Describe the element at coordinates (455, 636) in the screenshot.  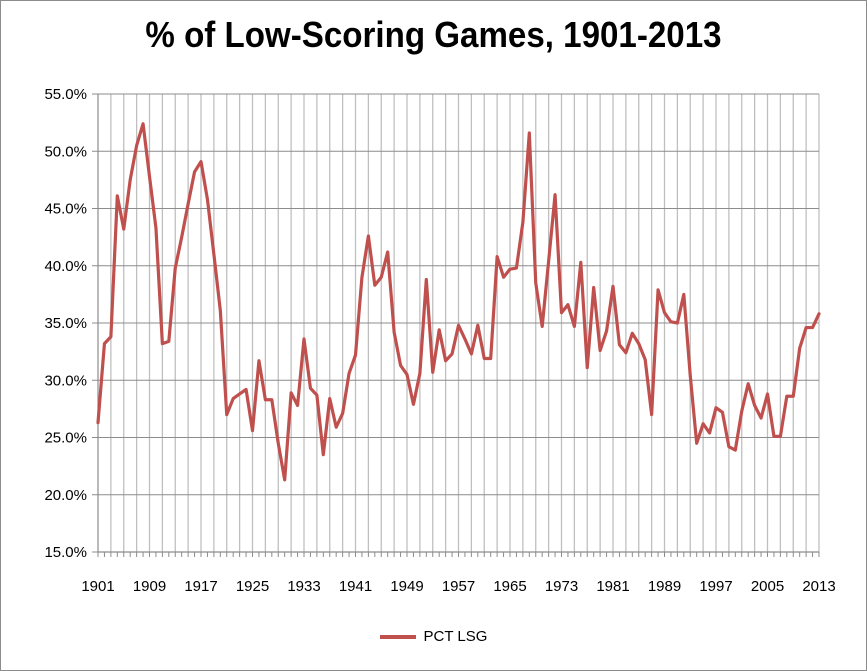
I see `legend-label: PCT LSG` at that location.